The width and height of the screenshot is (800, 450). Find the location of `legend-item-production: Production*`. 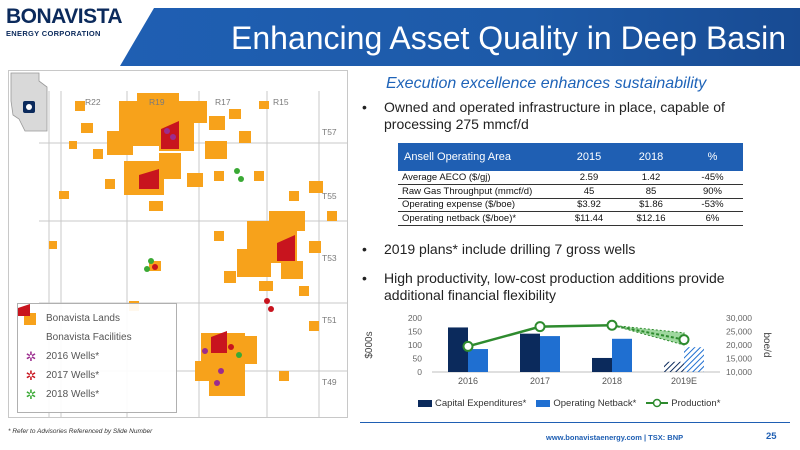

legend-item-production: Production* is located at coordinates (683, 403).